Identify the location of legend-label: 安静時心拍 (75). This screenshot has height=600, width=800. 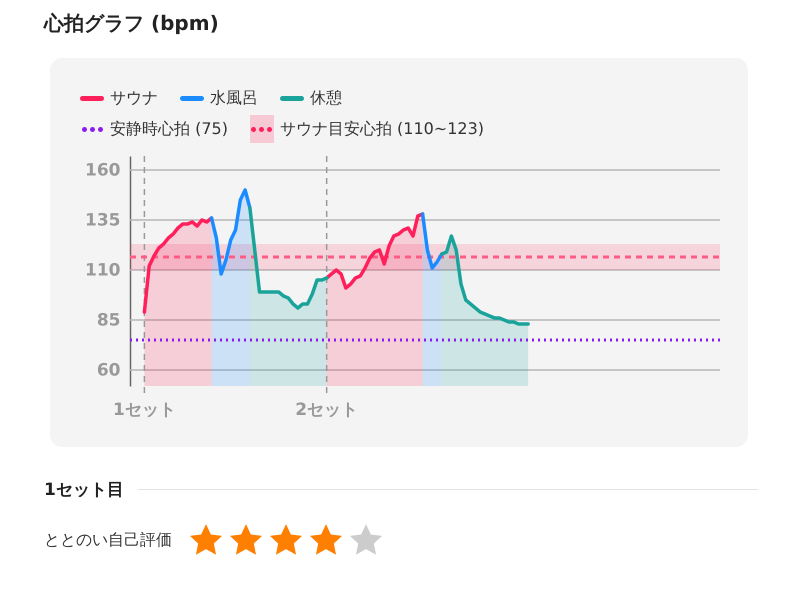
(169, 129).